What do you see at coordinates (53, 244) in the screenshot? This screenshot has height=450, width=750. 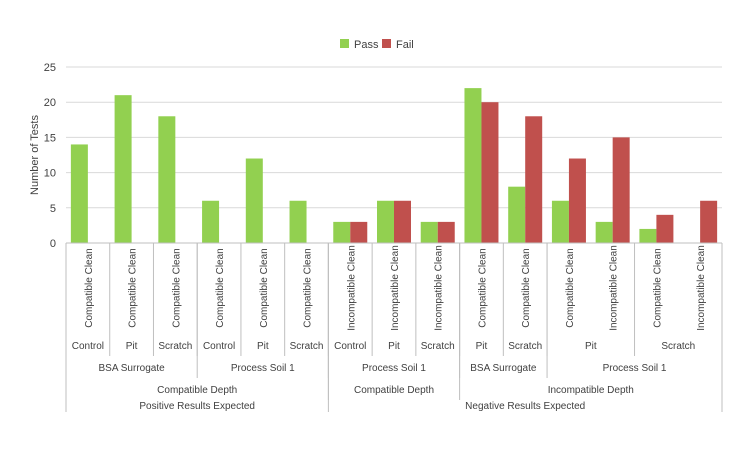 I see `y-tick-label: 0` at bounding box center [53, 244].